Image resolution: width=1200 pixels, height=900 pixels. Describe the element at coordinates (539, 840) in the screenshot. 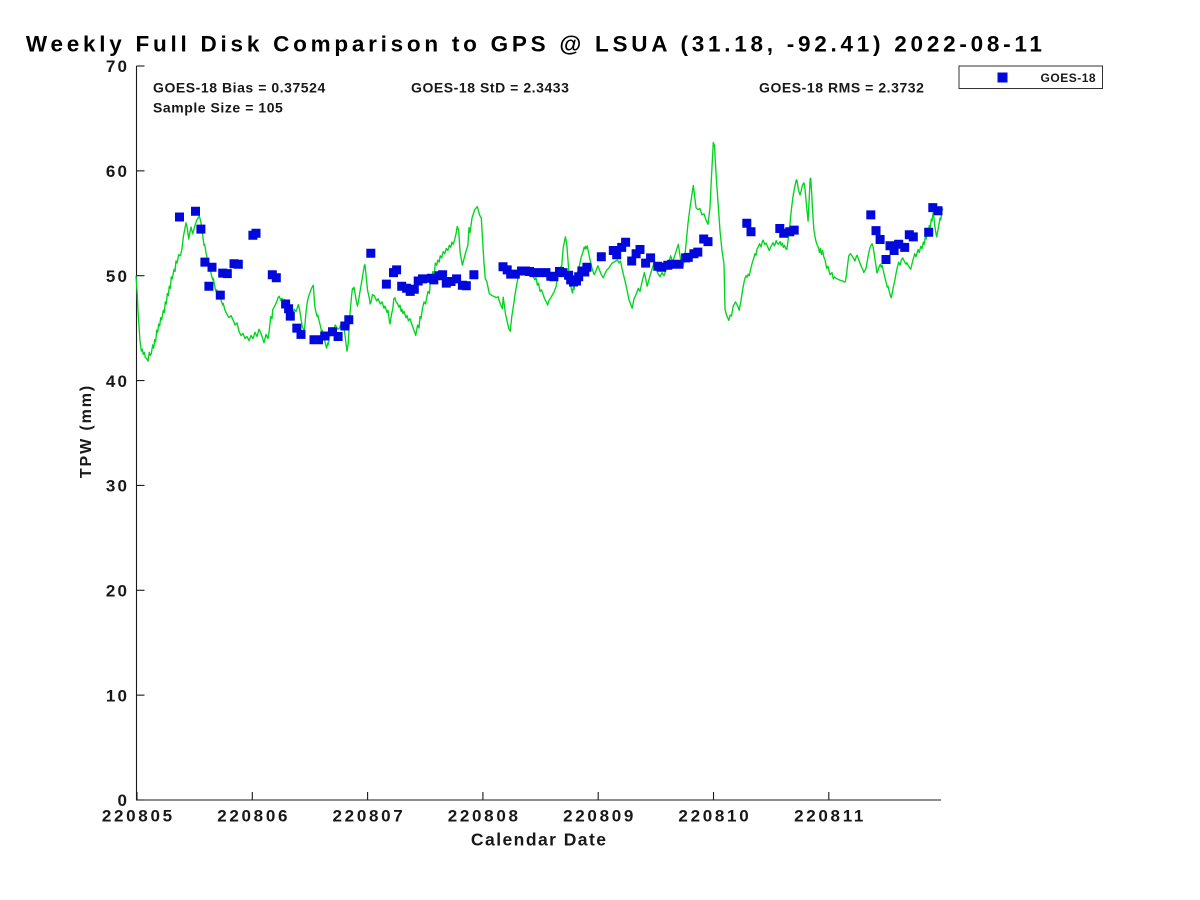

I see `svg-text: Calendar Date` at that location.